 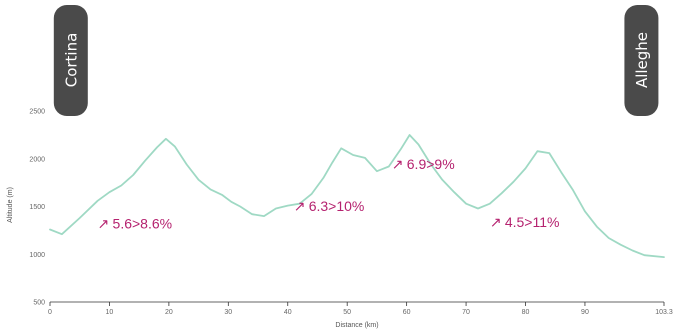 I want to click on x-tick-label: 0, so click(x=50, y=312).